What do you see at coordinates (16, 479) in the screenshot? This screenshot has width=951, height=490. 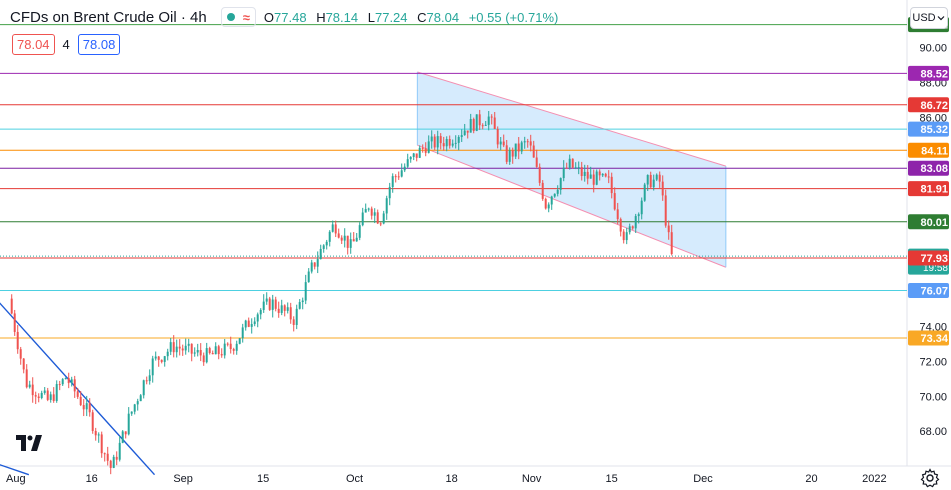 I see `x-tick-label: Aug` at bounding box center [16, 479].